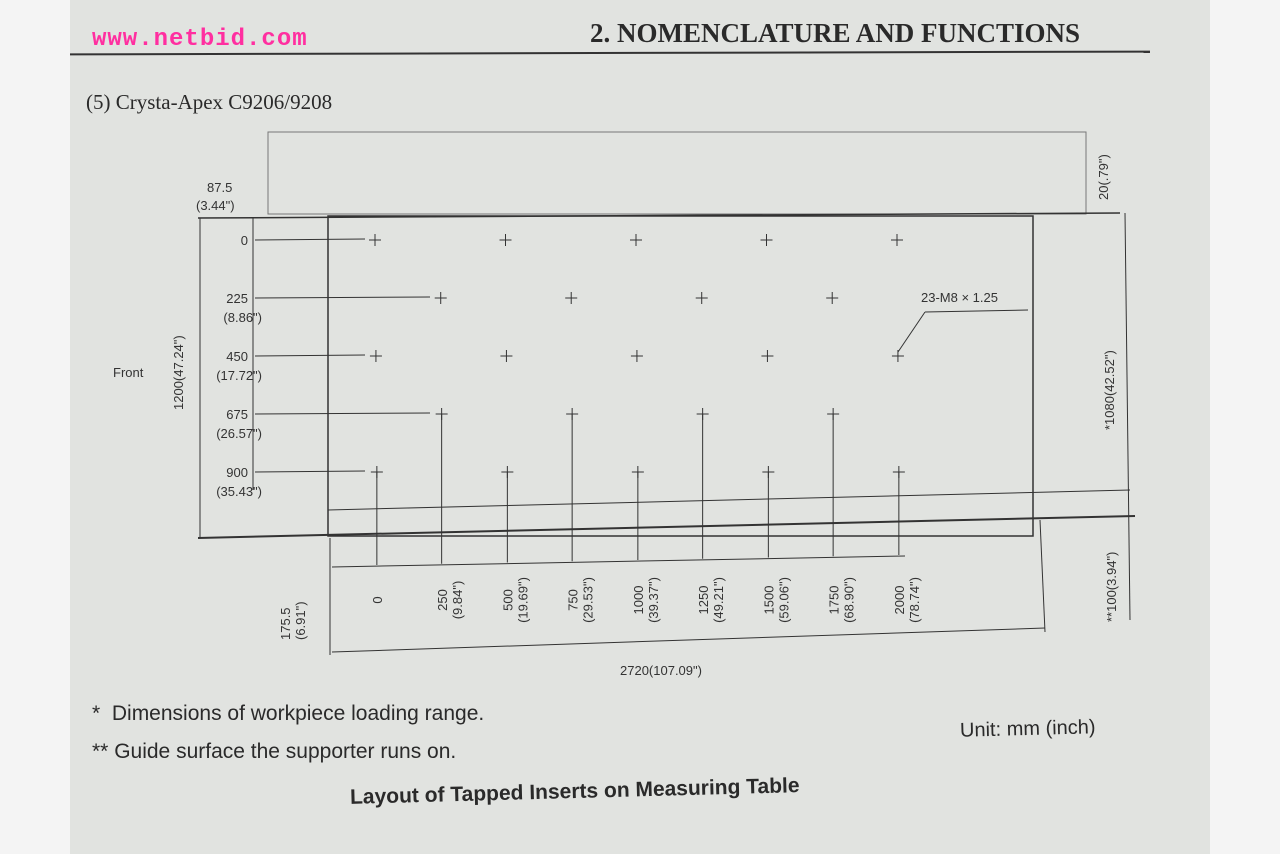 The width and height of the screenshot is (1280, 854). What do you see at coordinates (1109, 390) in the screenshot?
I see `right-mid-label: *1080(42.52")` at bounding box center [1109, 390].